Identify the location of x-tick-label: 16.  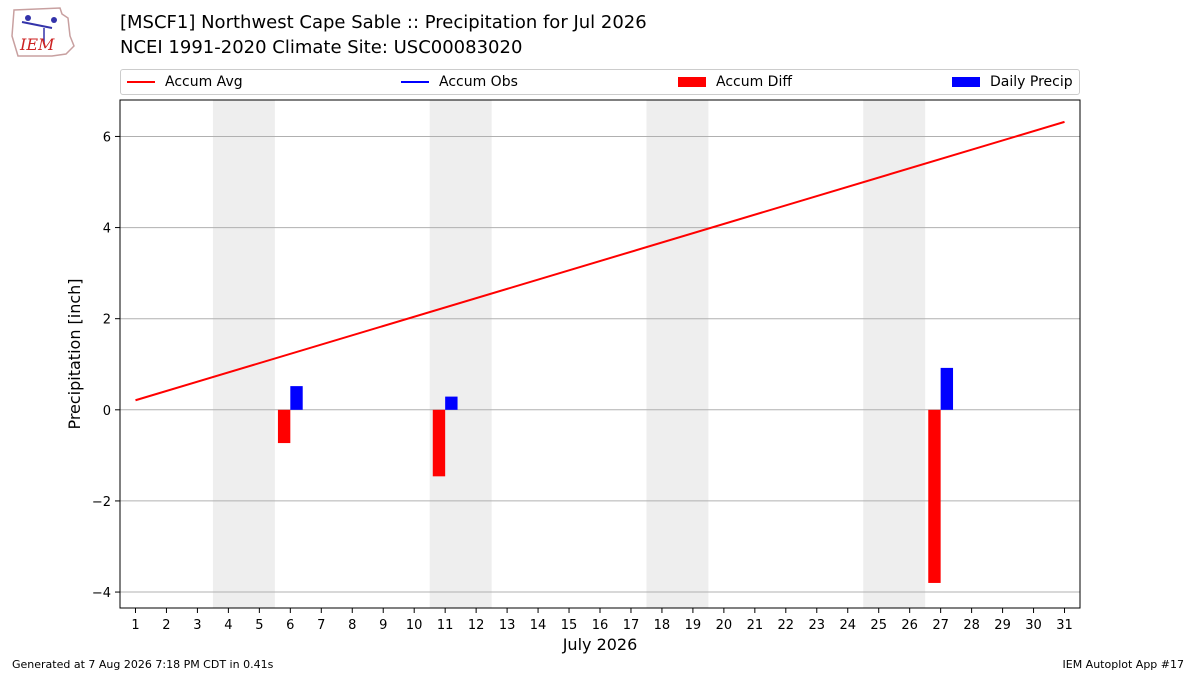
(600, 625).